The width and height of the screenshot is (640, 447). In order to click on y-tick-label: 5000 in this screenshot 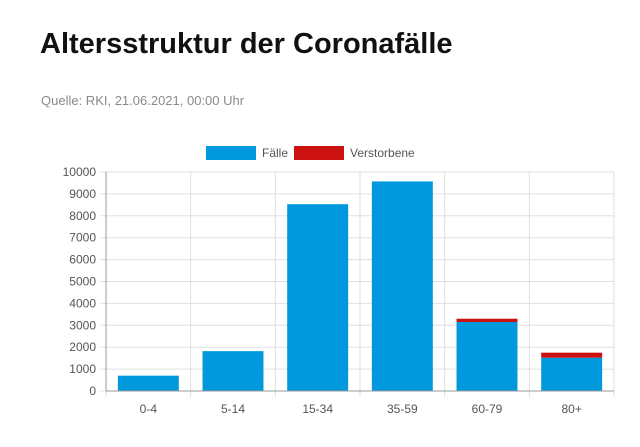, I will do `click(82, 282)`.